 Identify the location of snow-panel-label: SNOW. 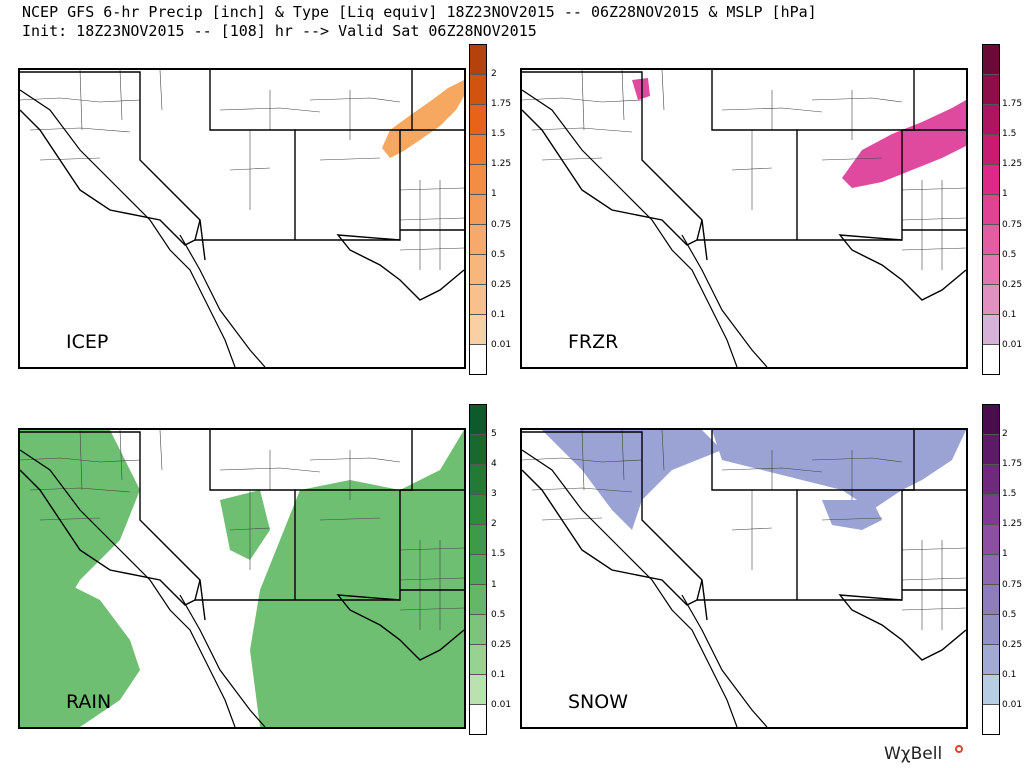
(598, 702).